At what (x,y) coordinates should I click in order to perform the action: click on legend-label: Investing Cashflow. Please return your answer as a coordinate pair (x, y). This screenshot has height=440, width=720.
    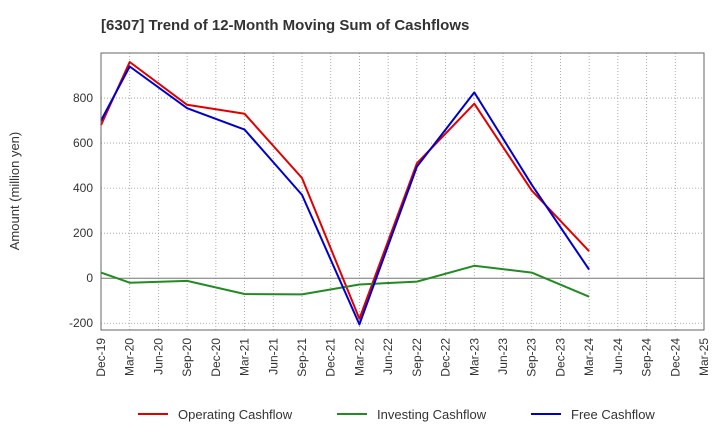
    Looking at the image, I should click on (432, 414).